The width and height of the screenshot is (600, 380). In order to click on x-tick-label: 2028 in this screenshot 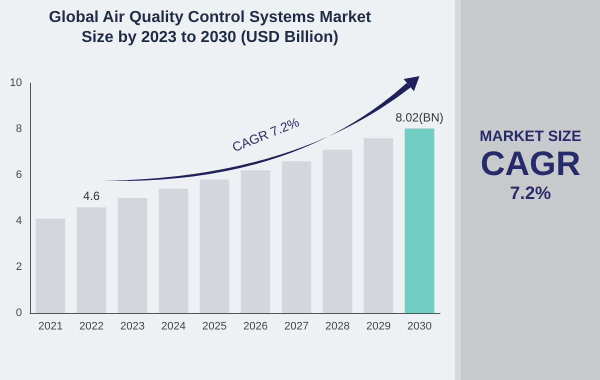, I will do `click(337, 326)`.